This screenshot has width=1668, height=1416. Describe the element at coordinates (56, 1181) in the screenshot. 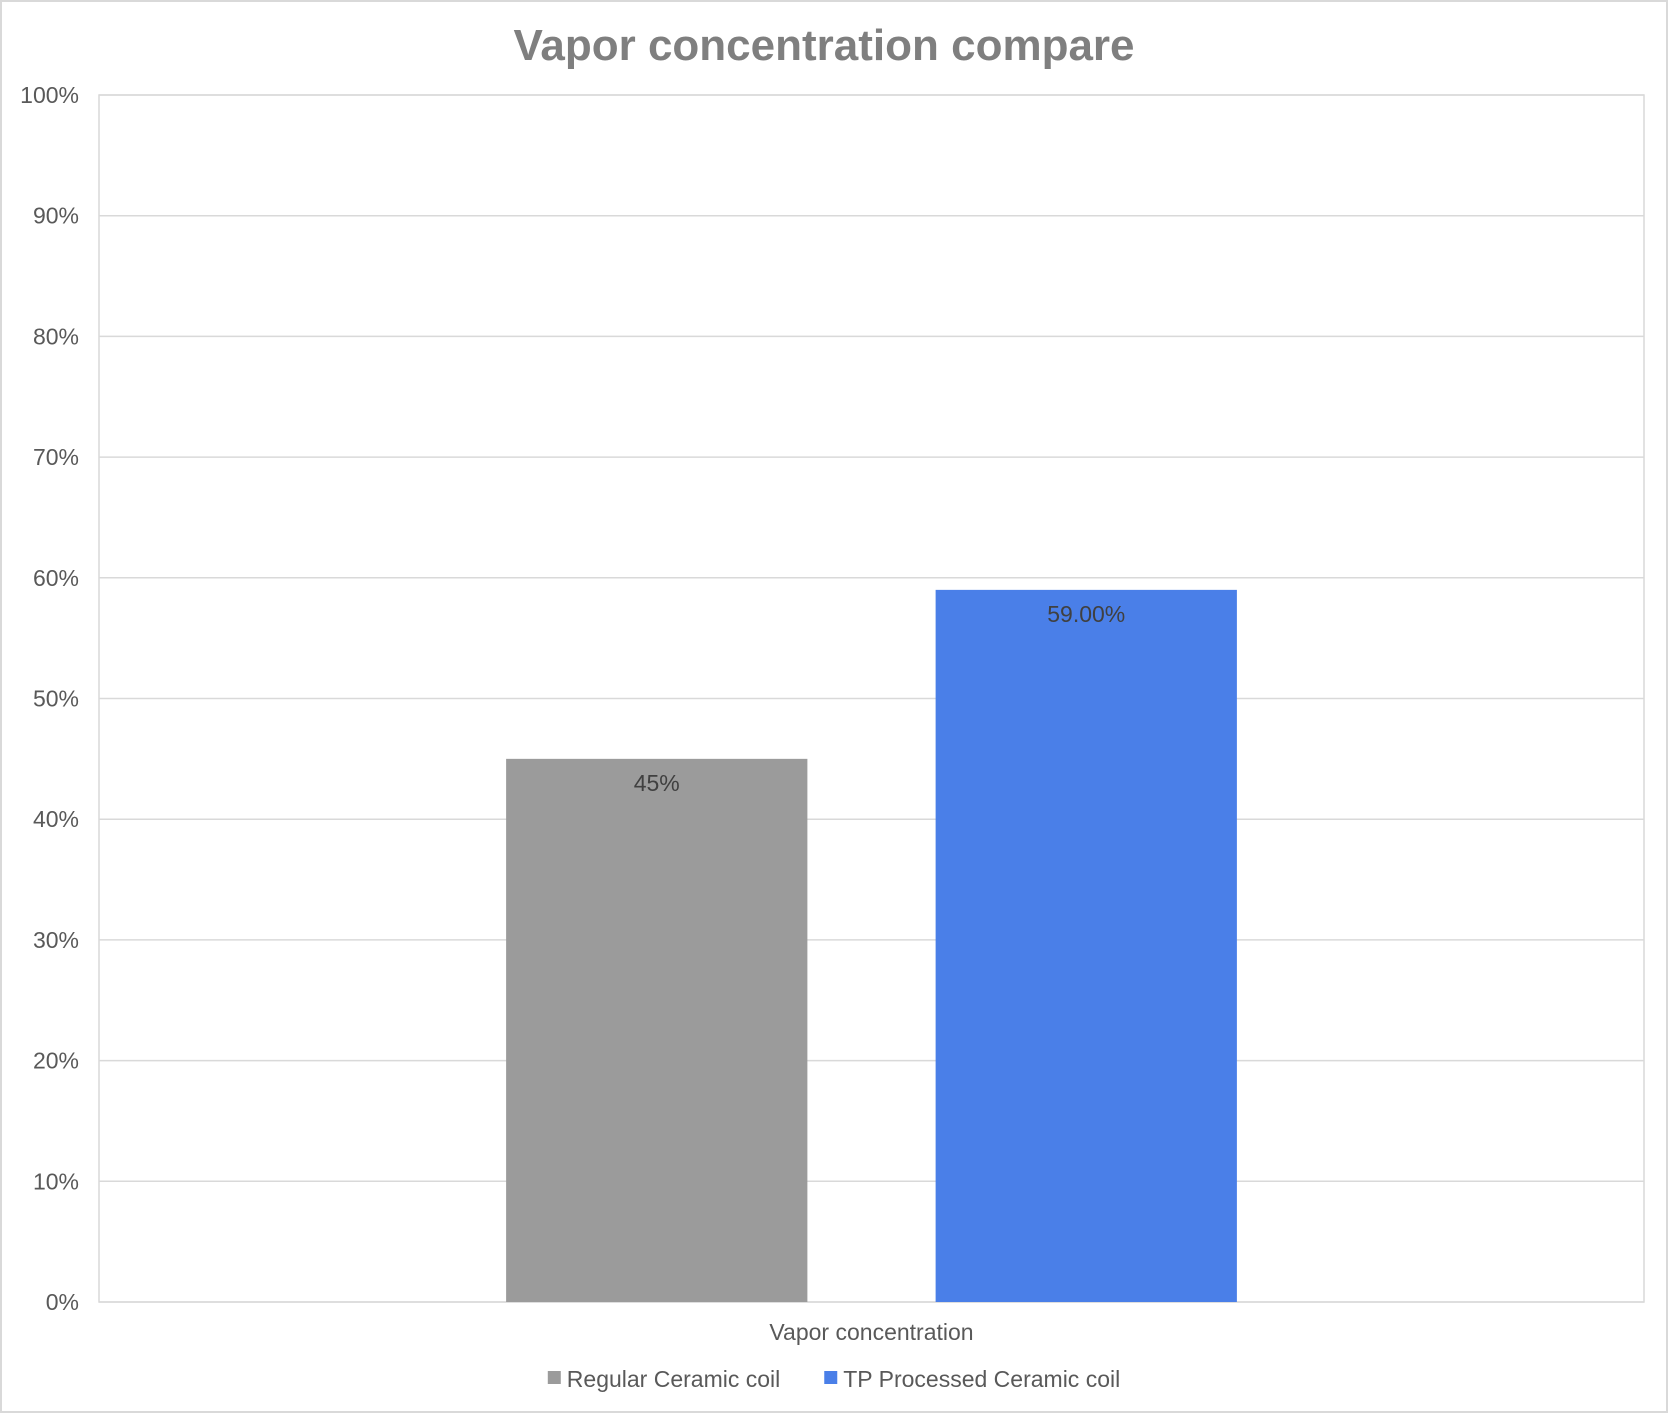

I see `y-tick-label: 10%` at that location.